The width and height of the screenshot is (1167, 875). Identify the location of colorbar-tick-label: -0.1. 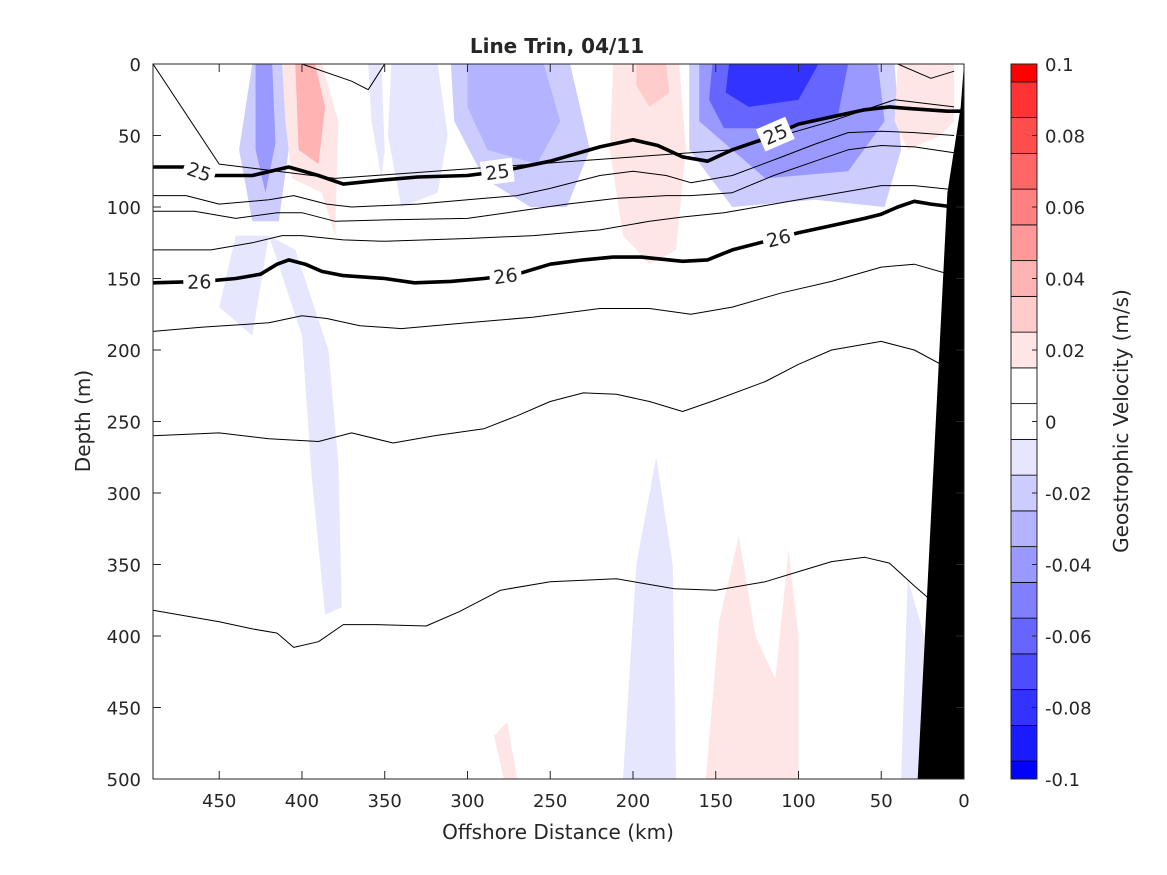
(1062, 780).